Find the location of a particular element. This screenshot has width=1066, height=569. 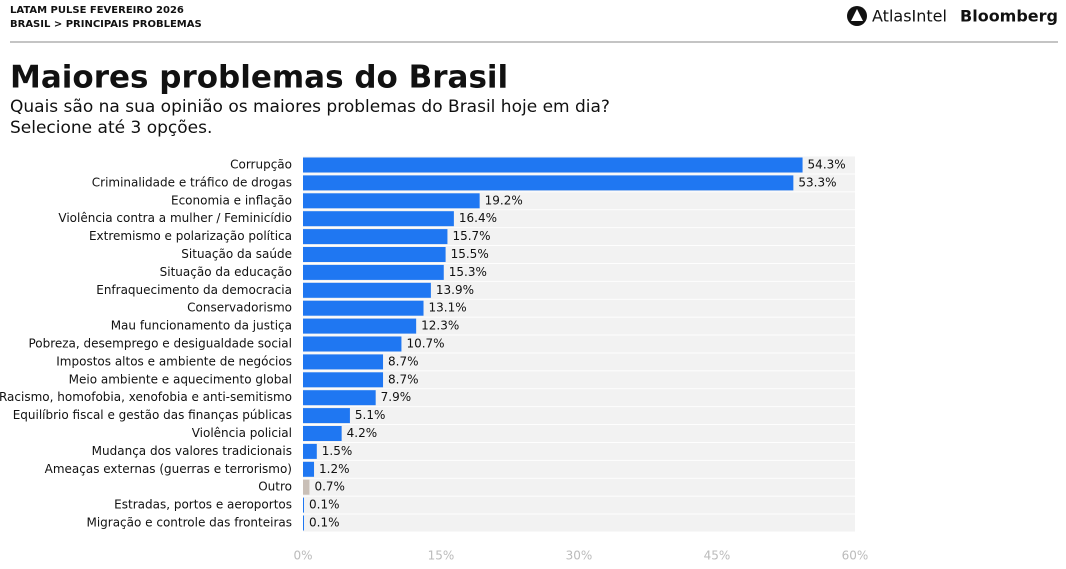

subtitle: Selecione até 3 opções. is located at coordinates (111, 128).